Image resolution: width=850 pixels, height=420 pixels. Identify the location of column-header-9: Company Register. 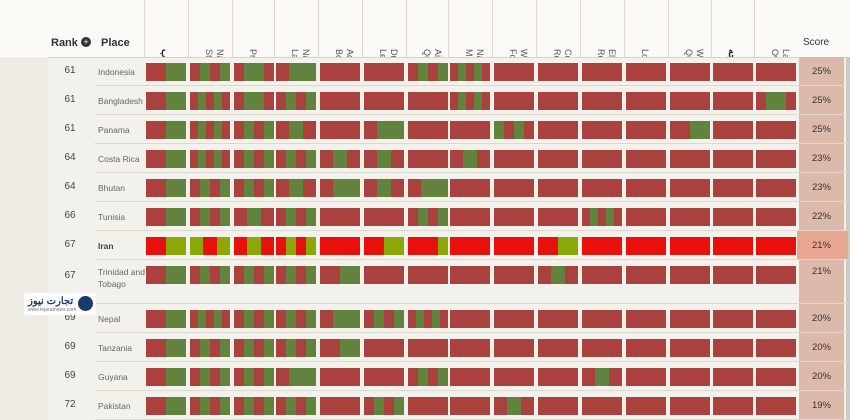
(558, 28).